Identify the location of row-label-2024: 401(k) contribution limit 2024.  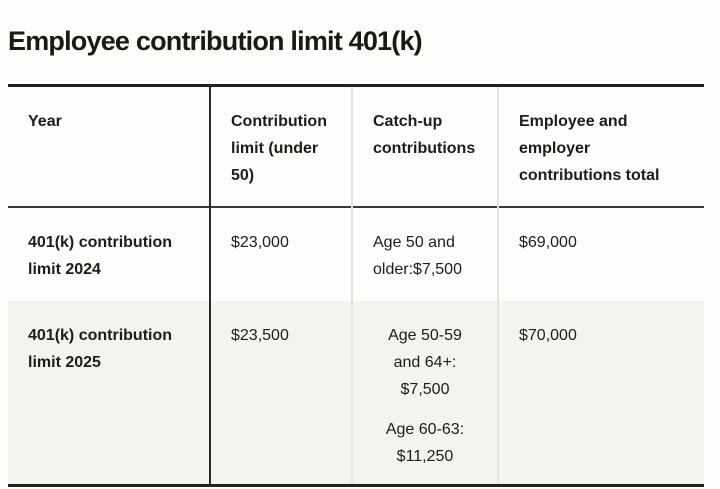
(109, 253).